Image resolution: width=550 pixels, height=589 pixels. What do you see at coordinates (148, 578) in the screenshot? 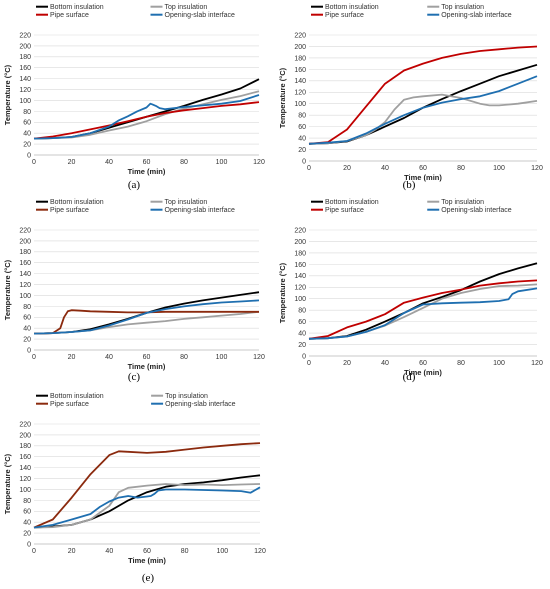
I see `caption-e: (e)` at bounding box center [148, 578].